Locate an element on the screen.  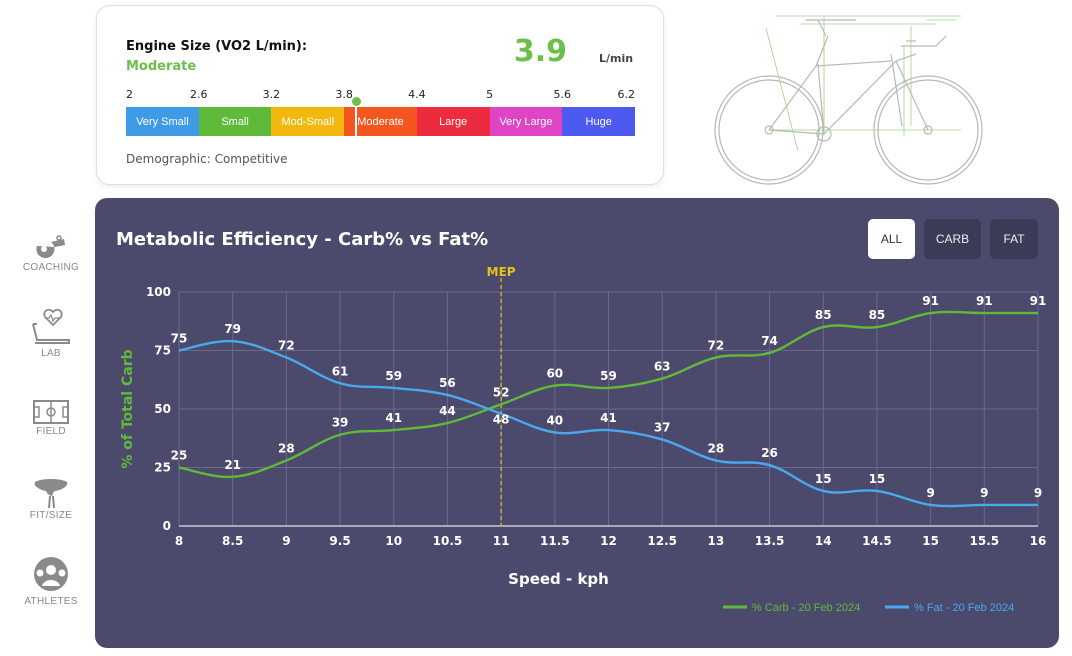
scale-tick-label: 5.6 is located at coordinates (562, 94).